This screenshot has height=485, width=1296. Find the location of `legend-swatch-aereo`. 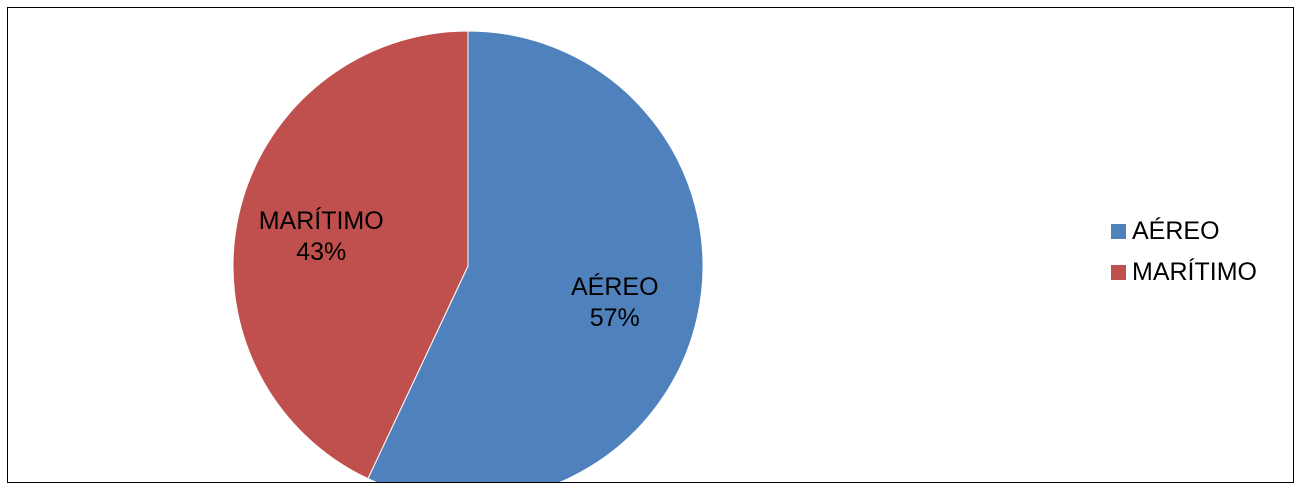

legend-swatch-aereo is located at coordinates (1118, 231).